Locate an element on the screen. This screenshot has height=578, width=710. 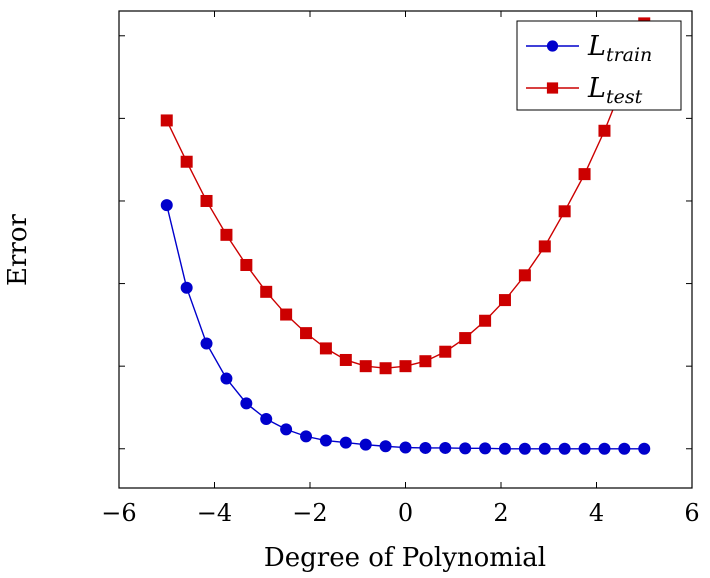
x-tick-label: 6 is located at coordinates (691, 513).